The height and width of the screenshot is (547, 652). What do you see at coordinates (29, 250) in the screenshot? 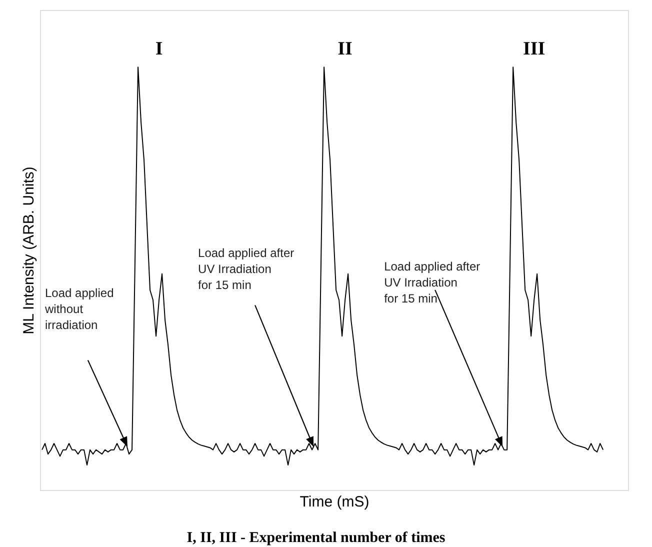
I see `y-axis-title: ML Intensity (ARB. Units)` at bounding box center [29, 250].